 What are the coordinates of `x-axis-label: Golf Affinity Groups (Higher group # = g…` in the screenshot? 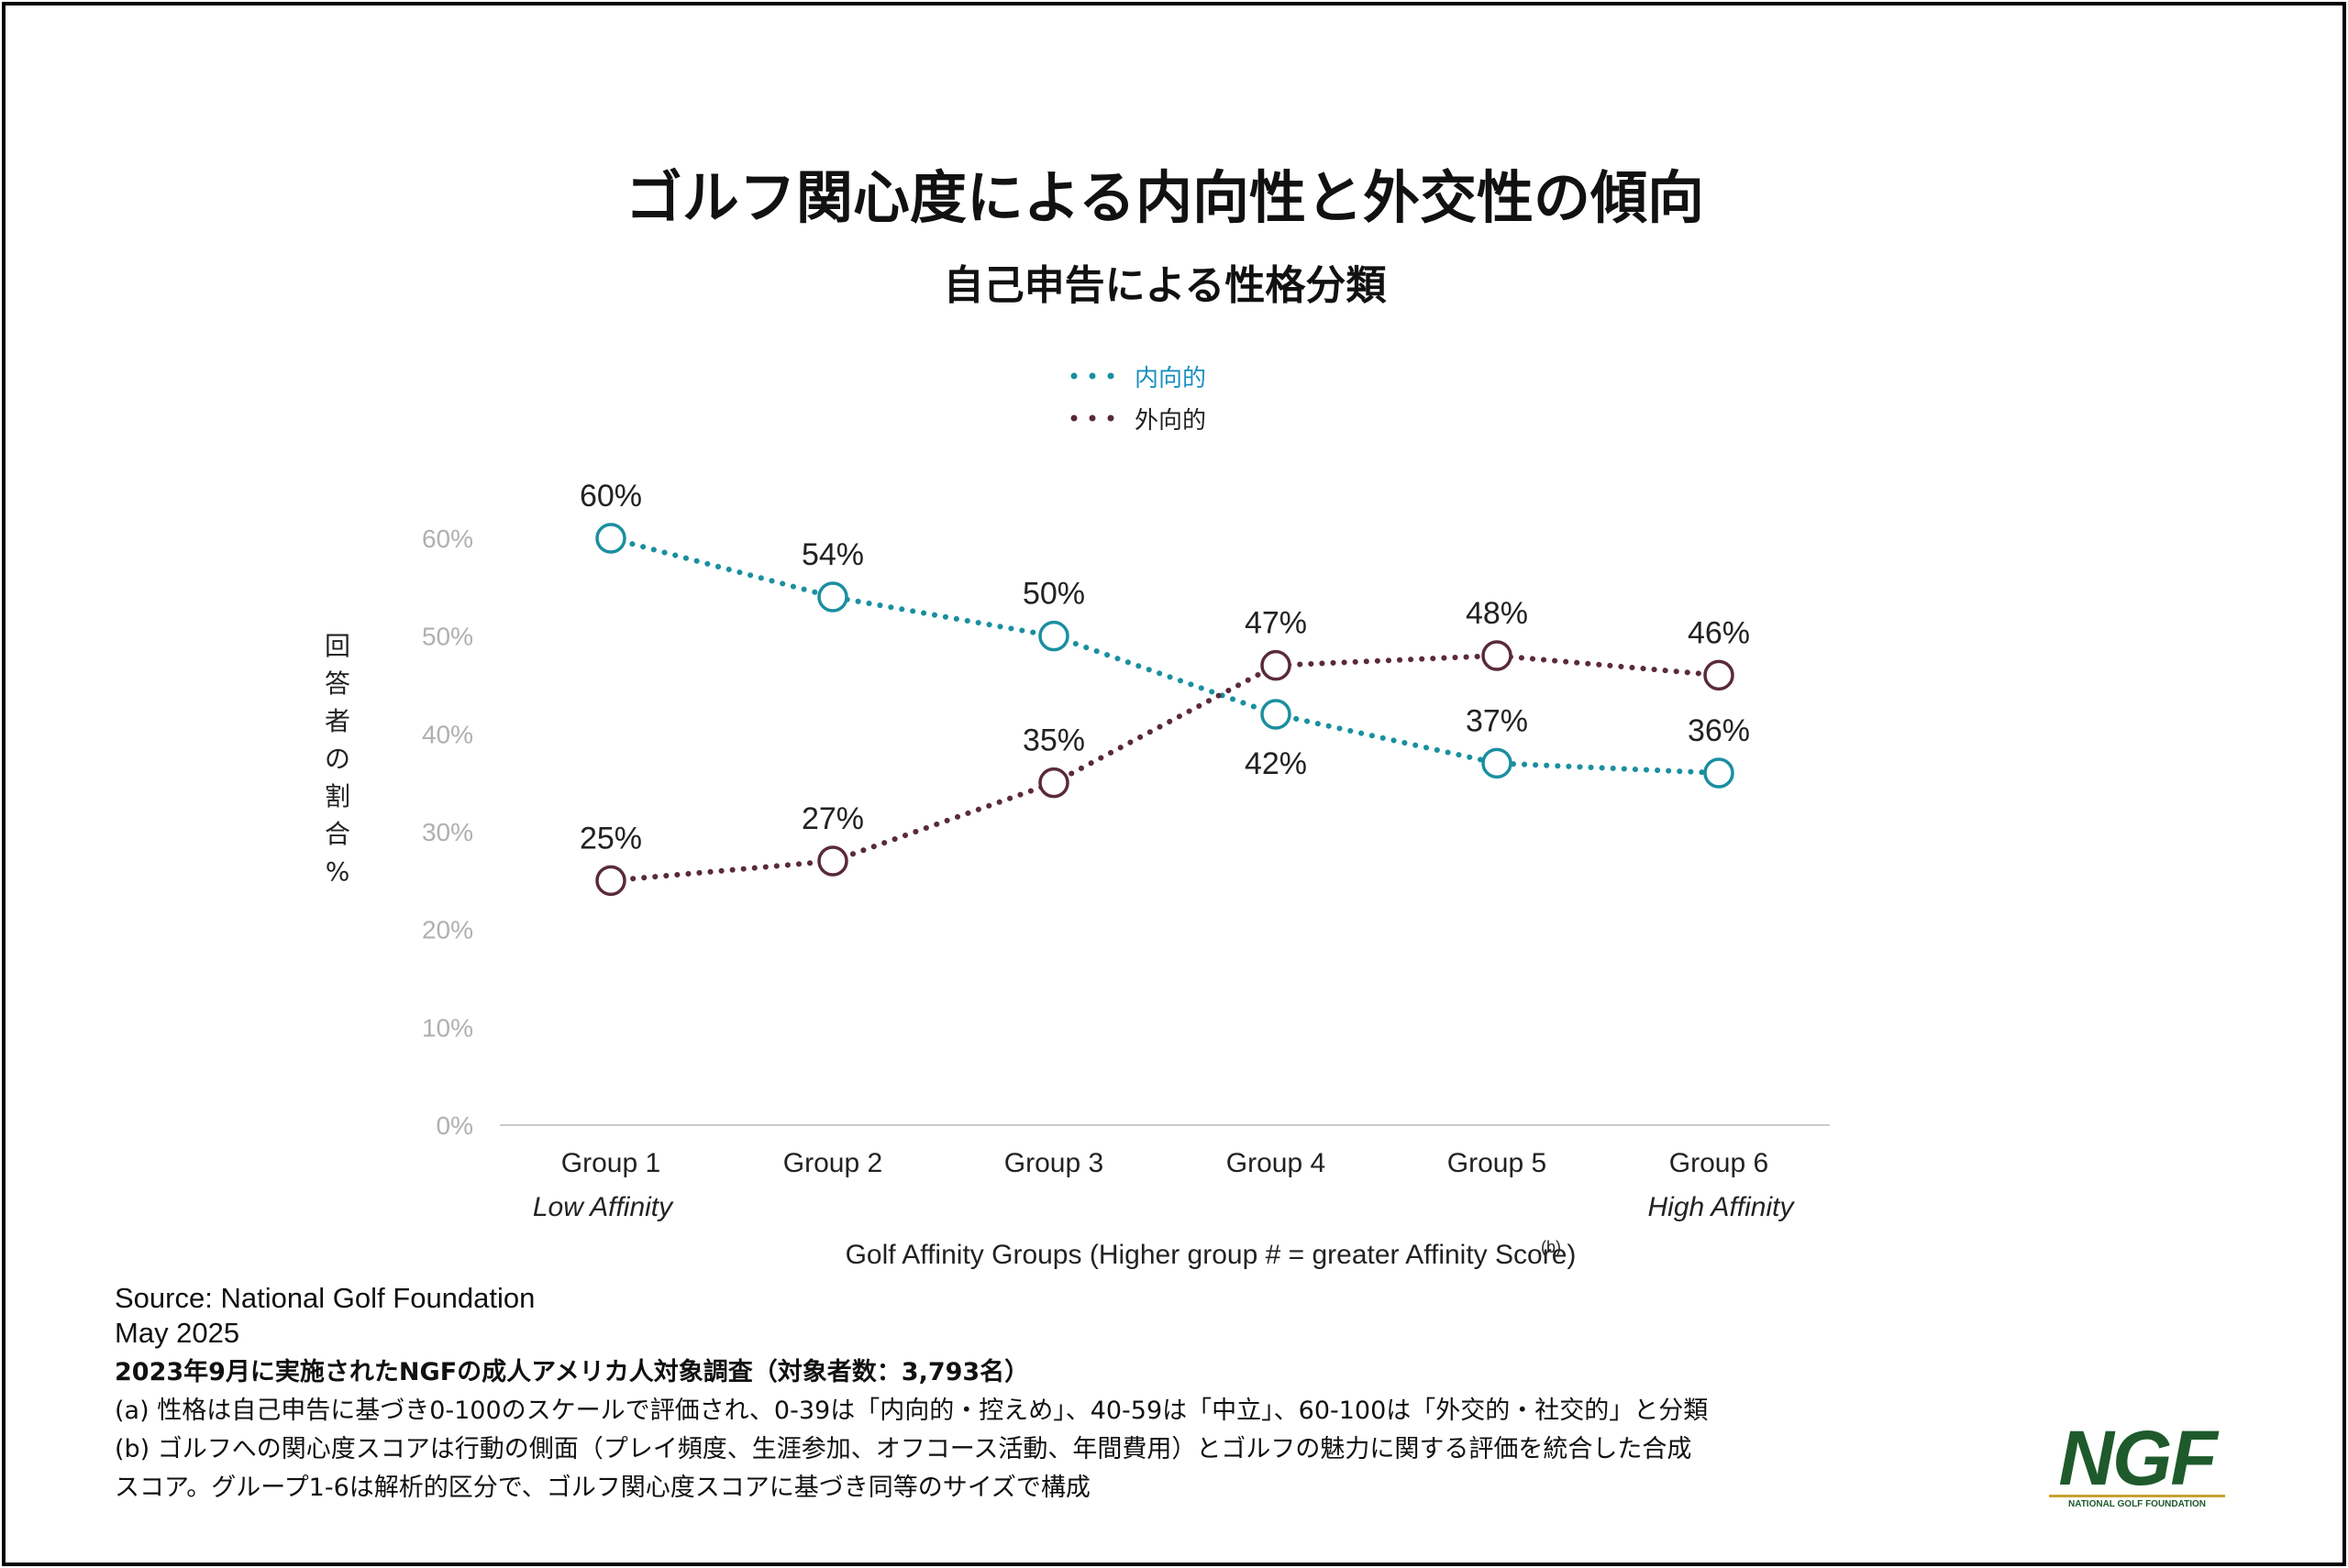 It's located at (1211, 1255).